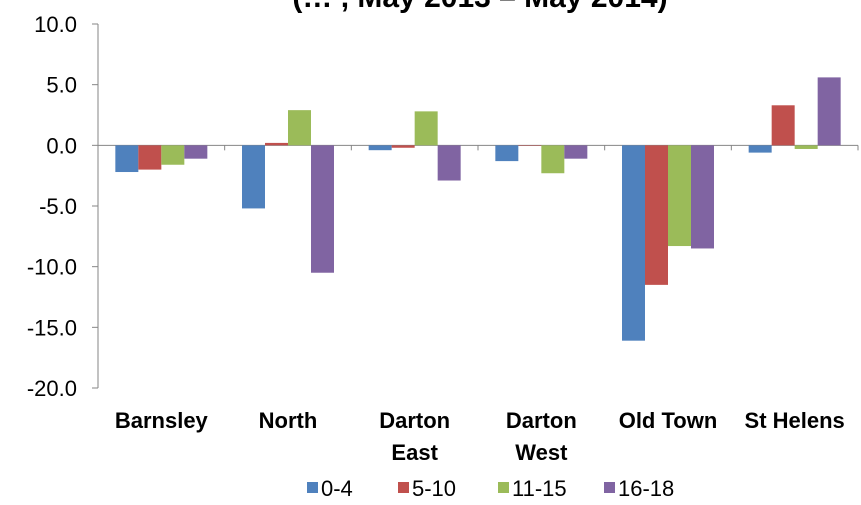  I want to click on bar-0-4-darton-west, so click(507, 153).